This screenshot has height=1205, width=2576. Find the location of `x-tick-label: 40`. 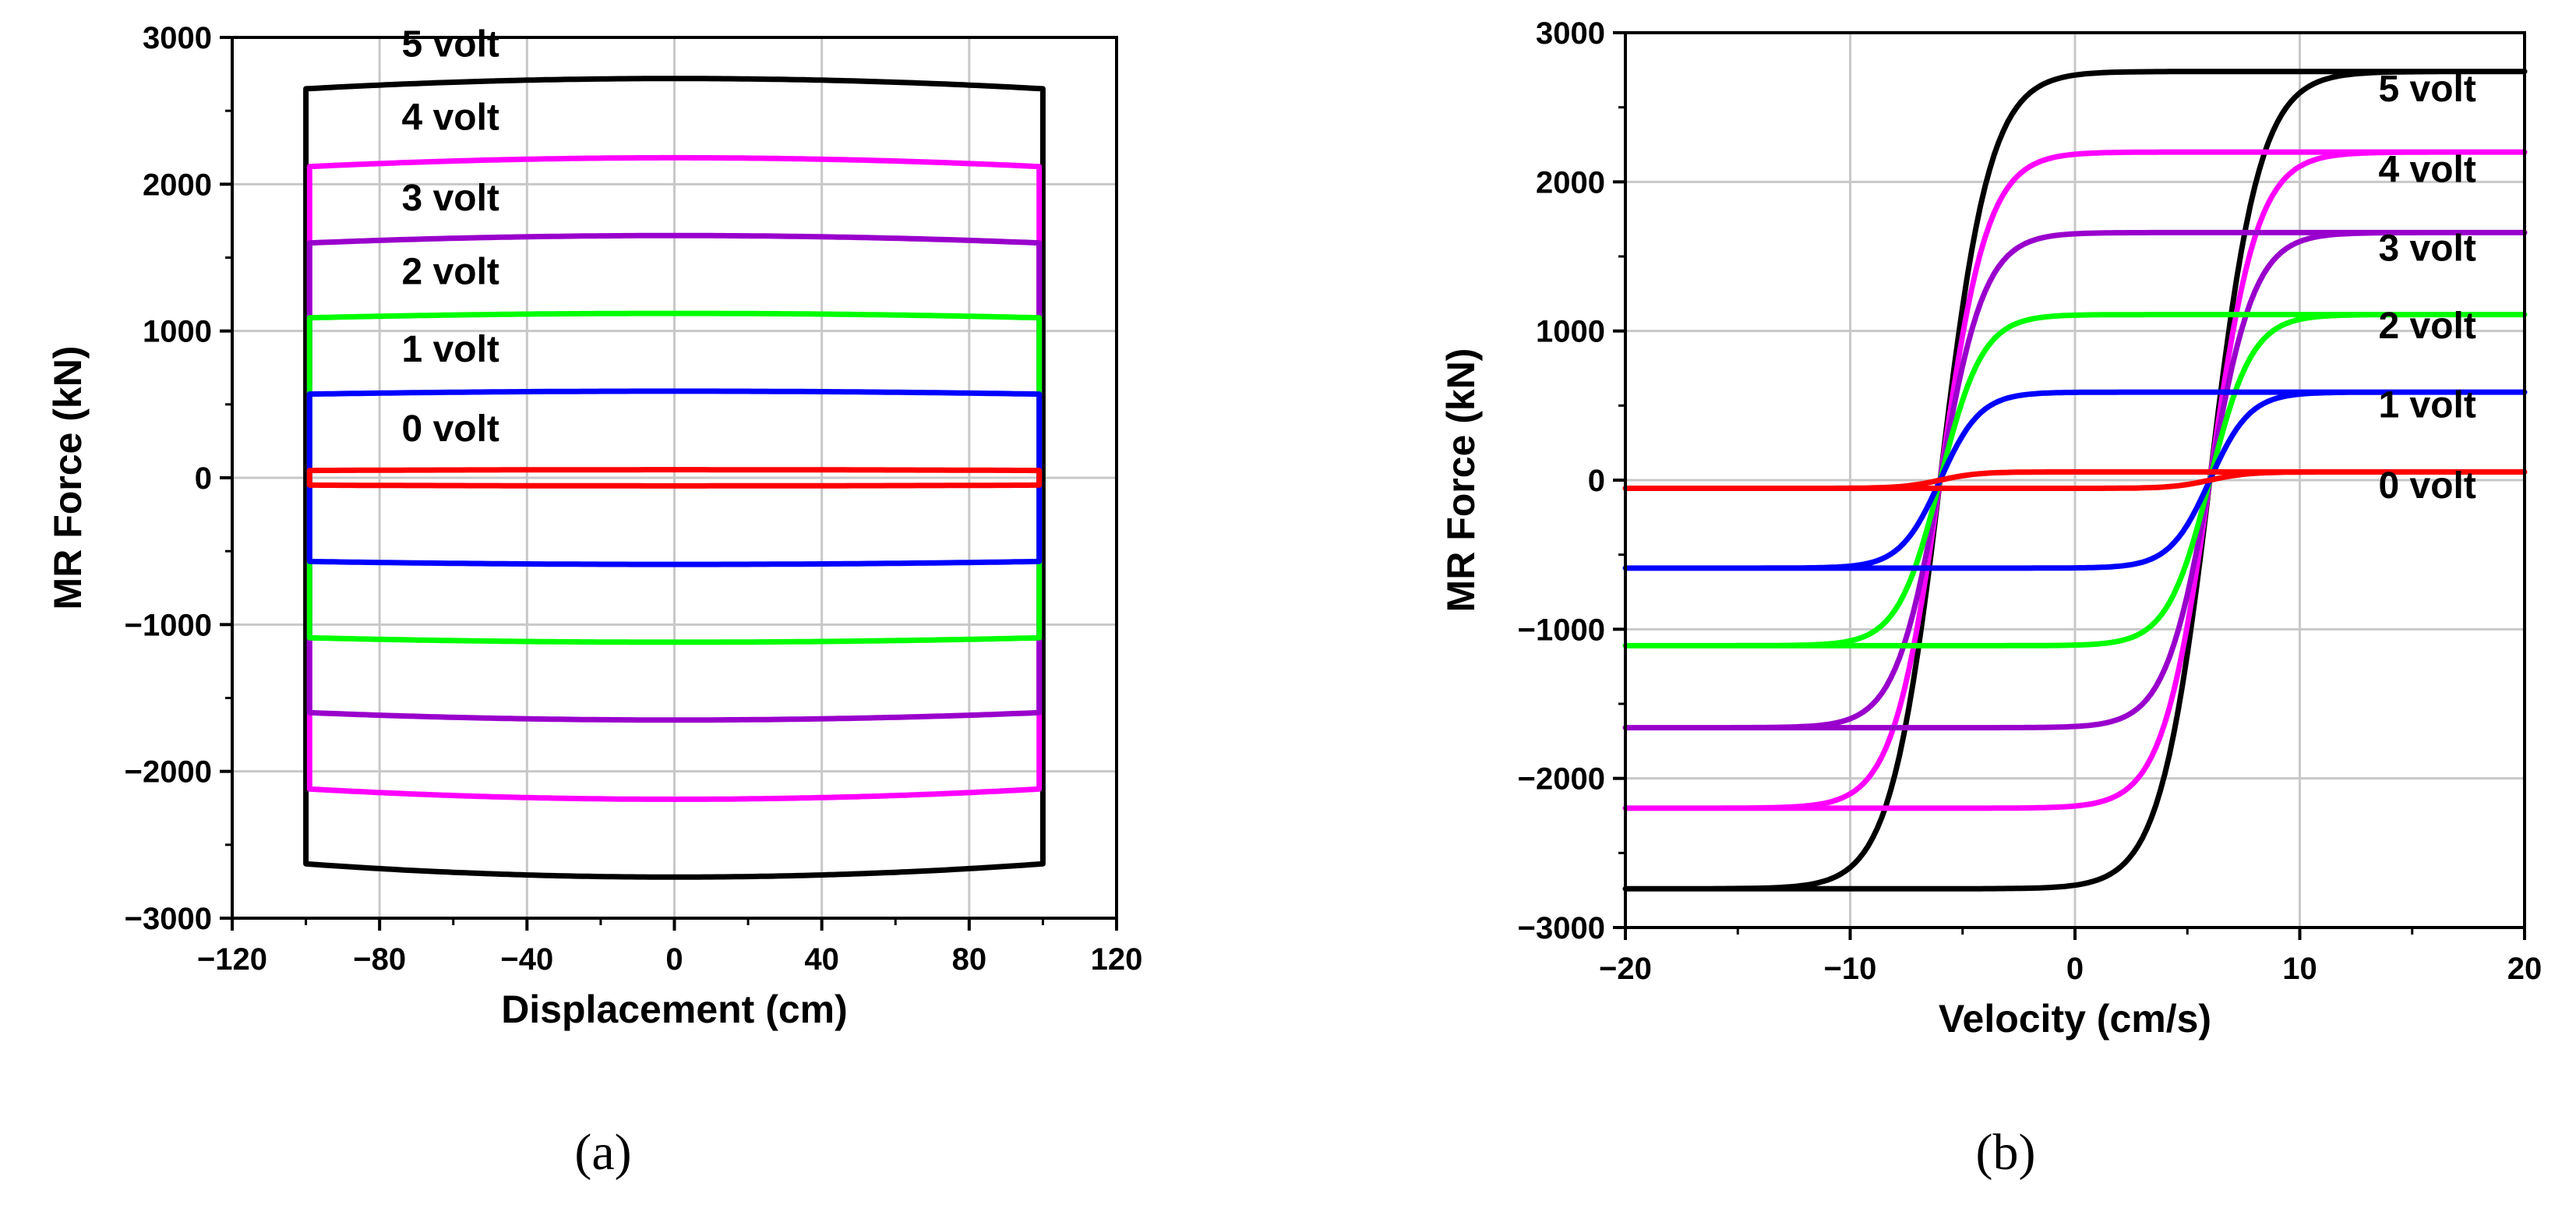

x-tick-label: 40 is located at coordinates (821, 959).